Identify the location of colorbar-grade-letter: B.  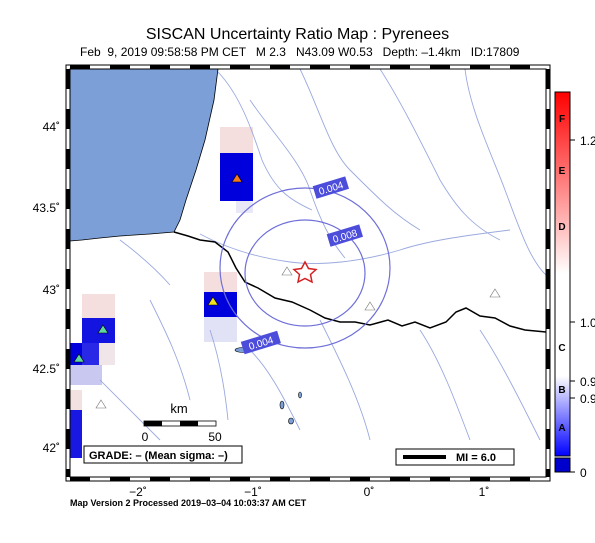
(561, 390).